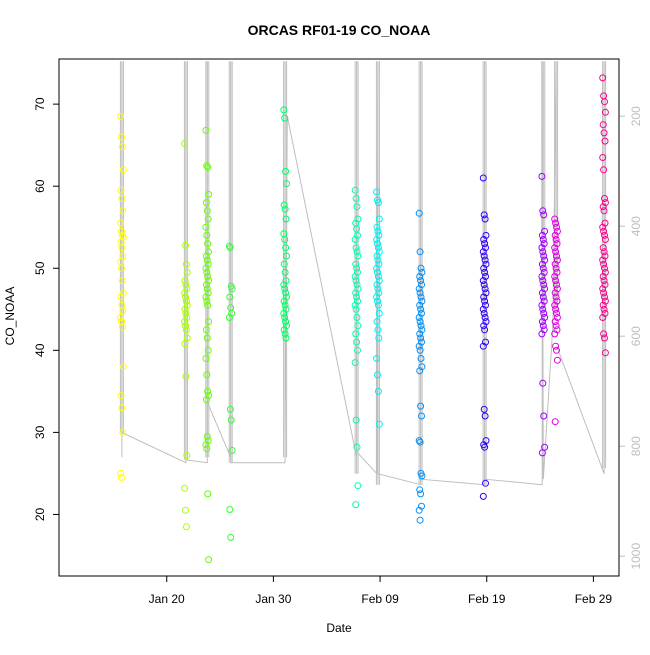 This screenshot has height=655, width=650. I want to click on altitude-trace, so click(208, 262).